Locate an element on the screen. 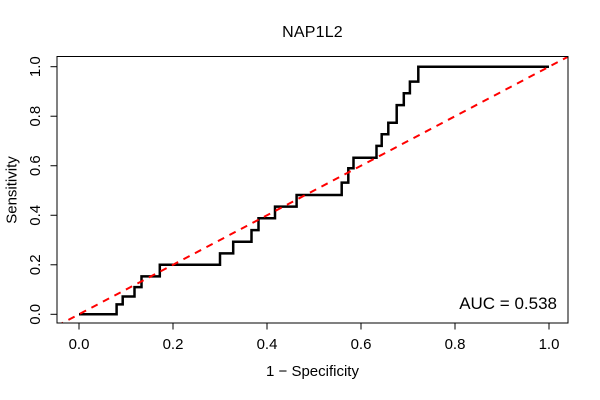  x-tick-label: 0.4 is located at coordinates (267, 344).